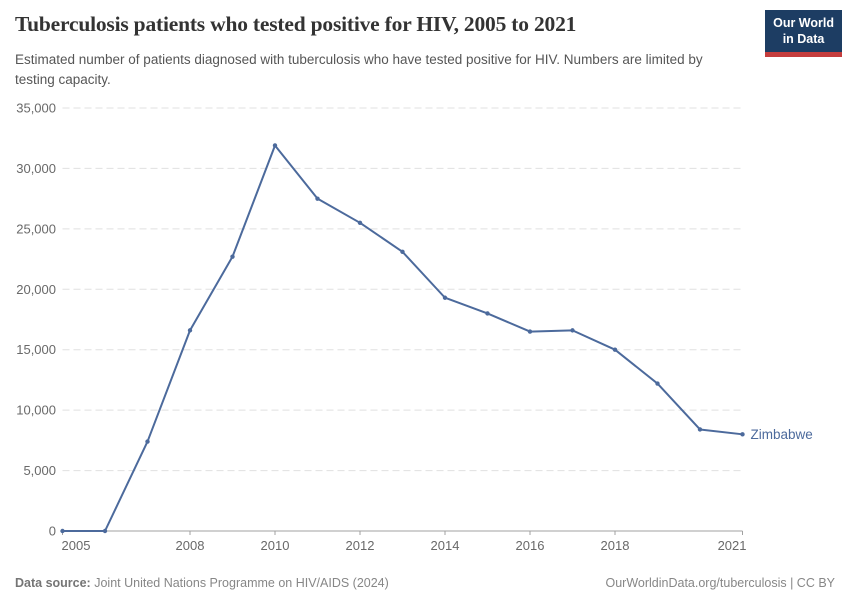 Image resolution: width=850 pixels, height=600 pixels. Describe the element at coordinates (732, 545) in the screenshot. I see `svg-text: 2021` at that location.